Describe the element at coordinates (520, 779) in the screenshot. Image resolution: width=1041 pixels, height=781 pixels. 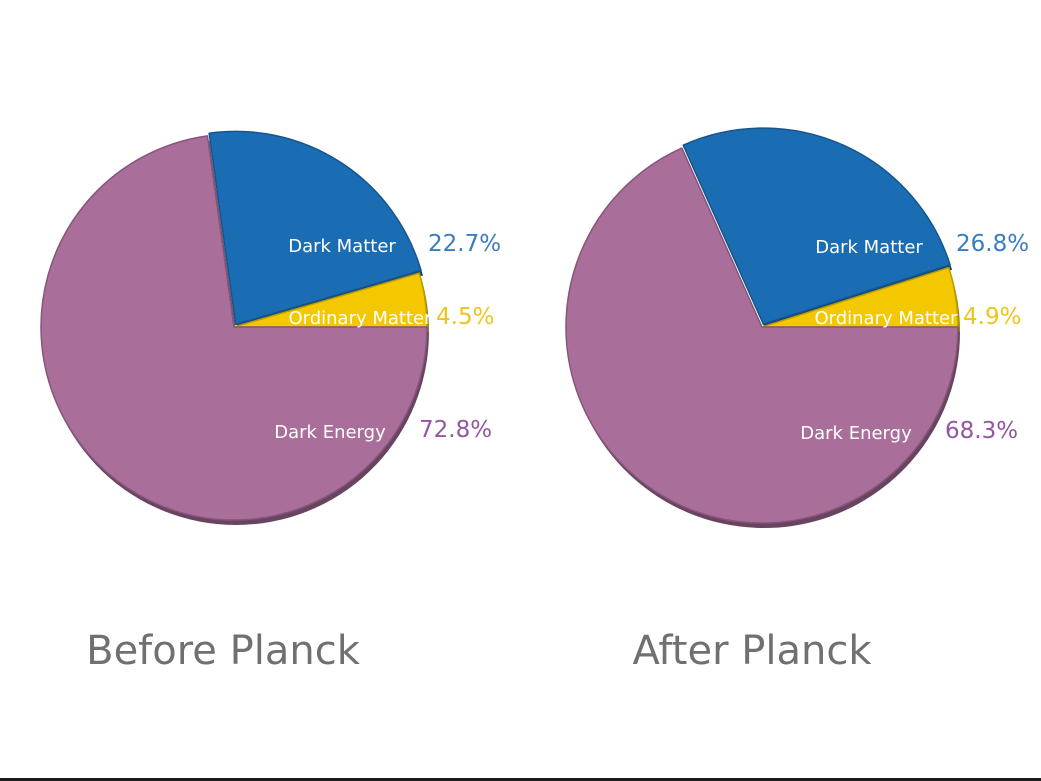
I see `bottom-border` at that location.